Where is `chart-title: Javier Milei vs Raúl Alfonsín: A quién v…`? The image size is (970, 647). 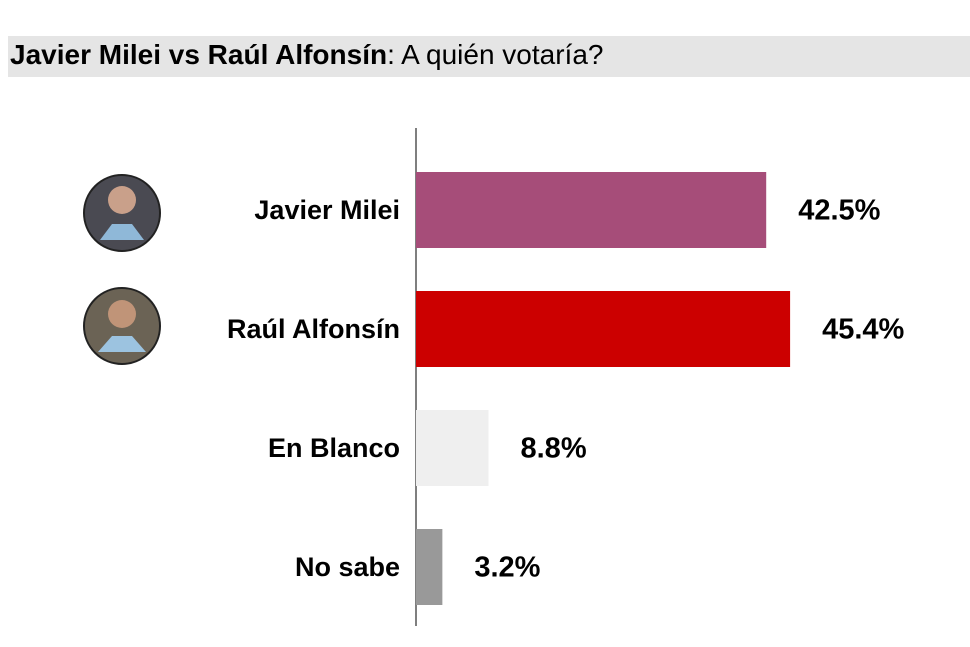
chart-title: Javier Milei vs Raúl Alfonsín: A quién v… is located at coordinates (306, 54).